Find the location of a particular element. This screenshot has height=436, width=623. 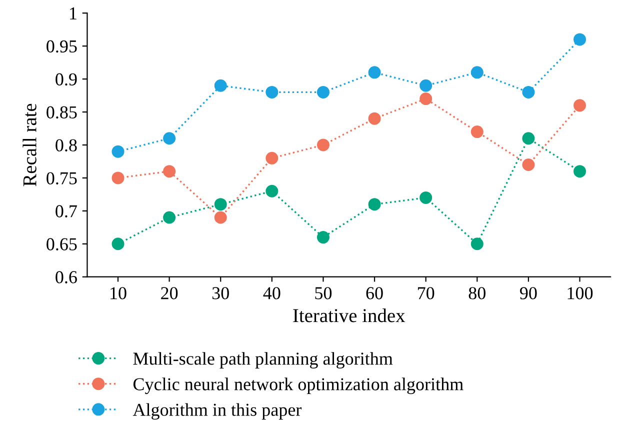

y-tick-label: 0.75 is located at coordinates (61, 178).